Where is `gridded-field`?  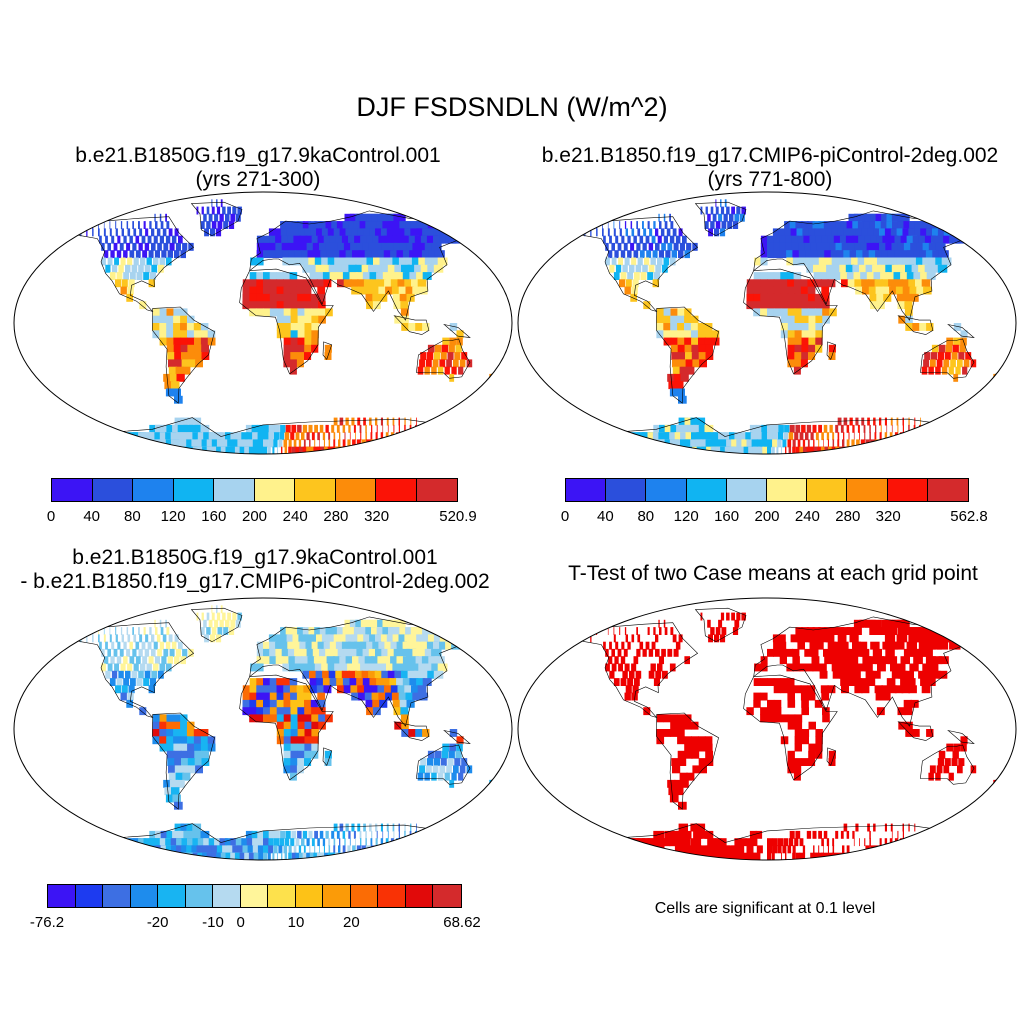 gridded-field is located at coordinates (278, 732).